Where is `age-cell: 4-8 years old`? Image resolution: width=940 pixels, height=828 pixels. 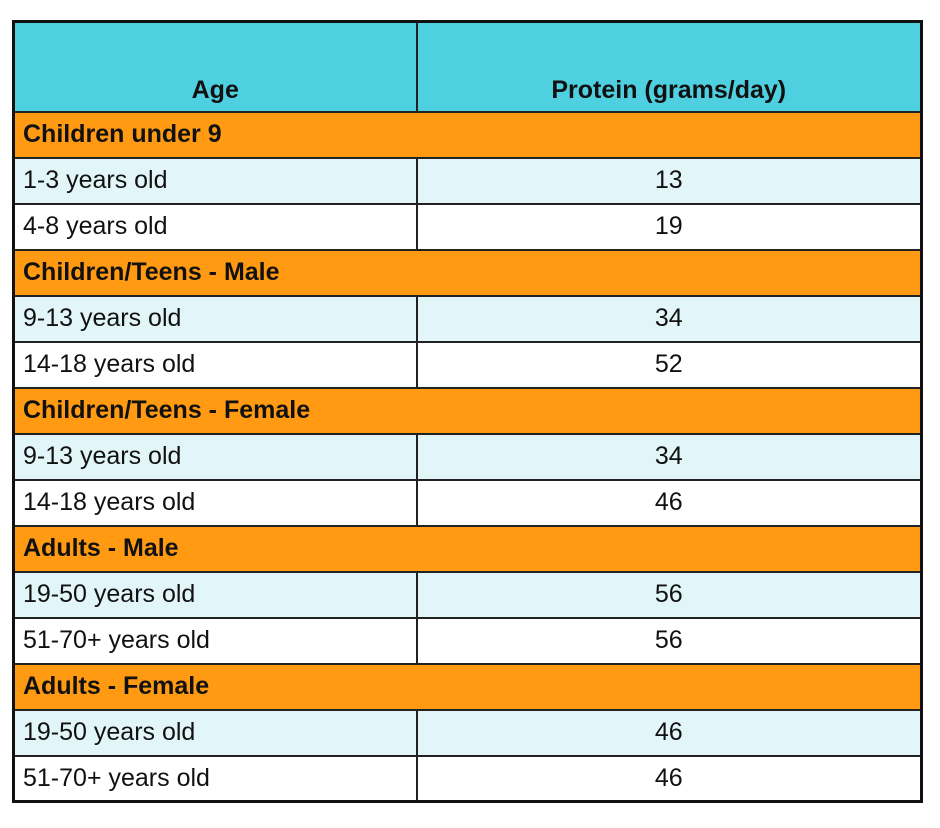 age-cell: 4-8 years old is located at coordinates (215, 226).